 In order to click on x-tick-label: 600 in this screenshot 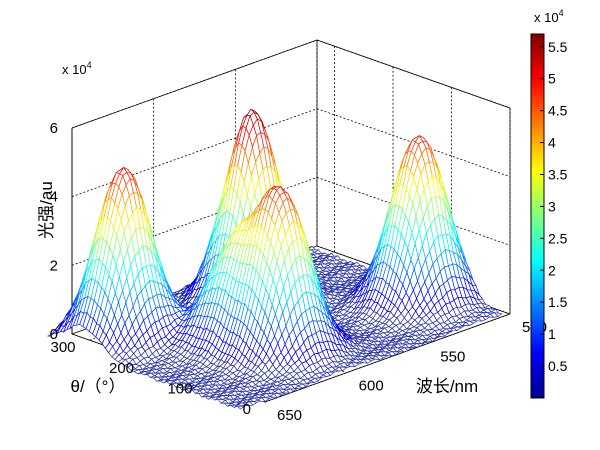, I will do `click(371, 386)`.